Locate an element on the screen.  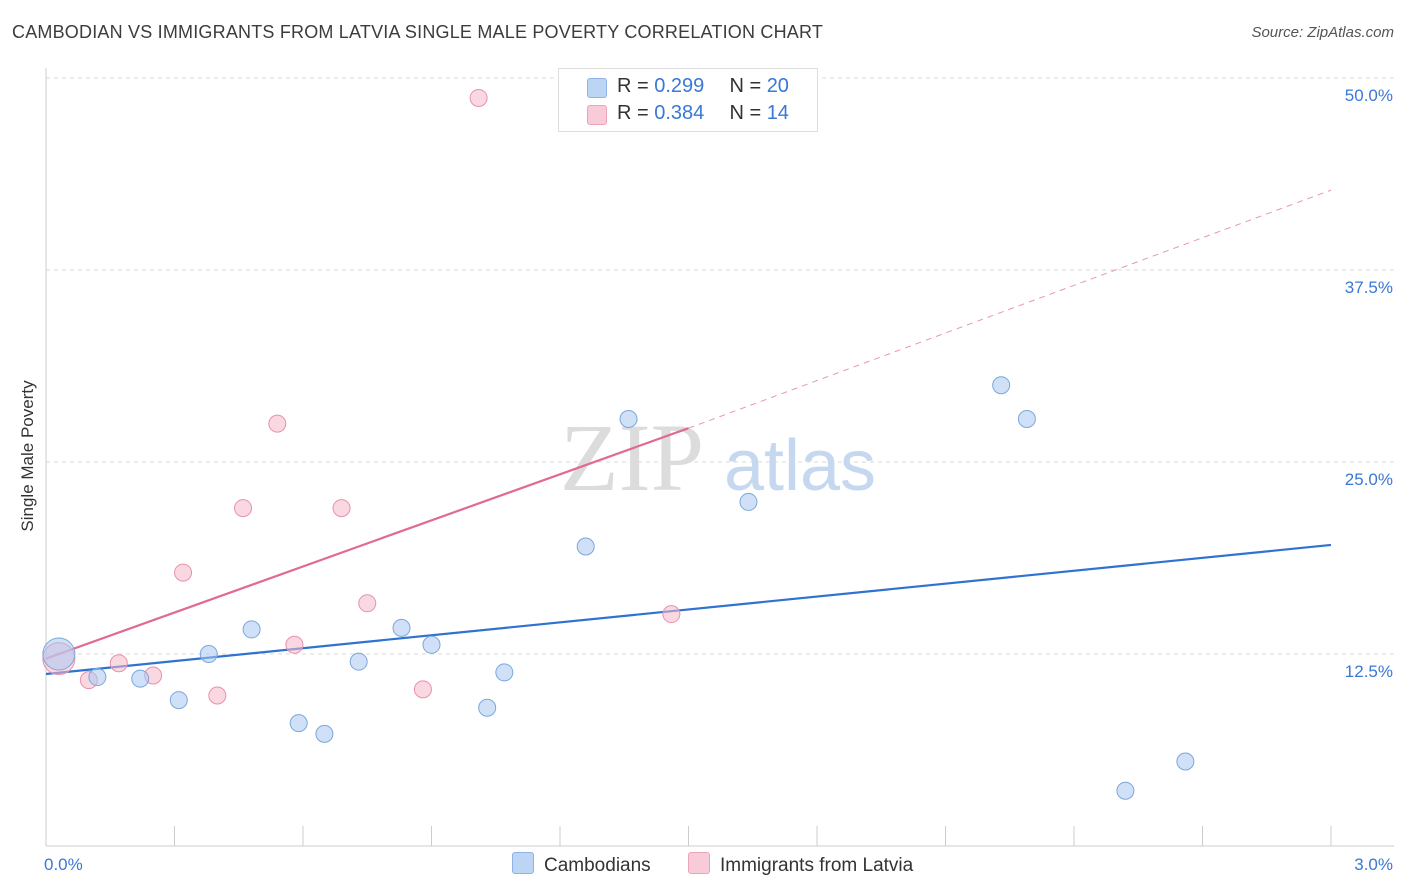
watermark-atlas: atlas is located at coordinates (800, 466).